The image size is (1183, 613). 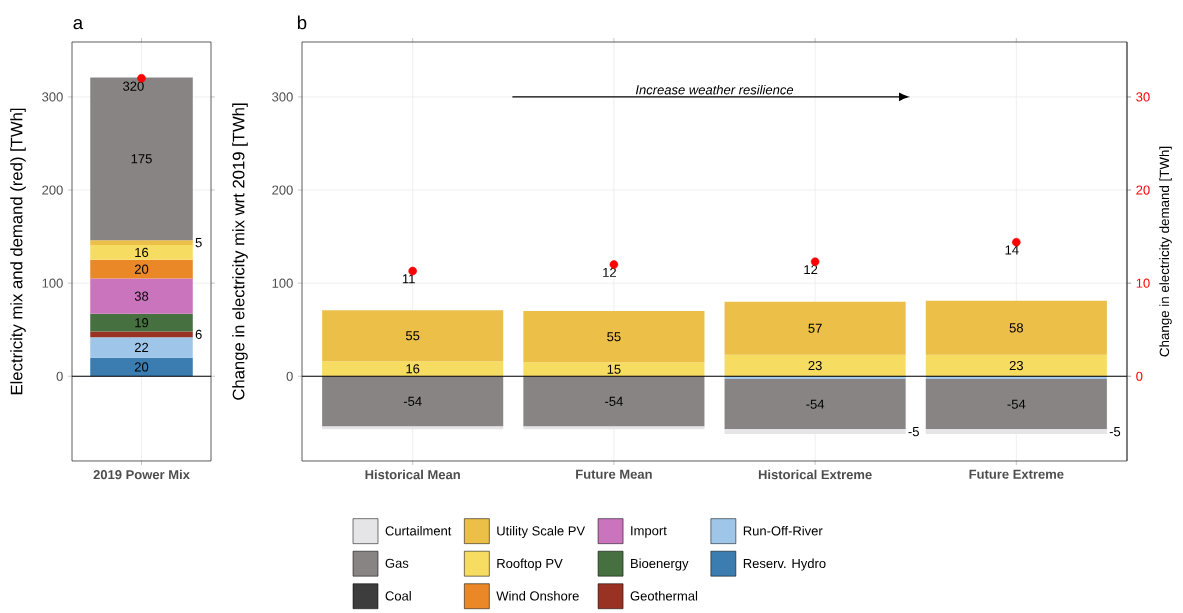 What do you see at coordinates (664, 596) in the screenshot?
I see `legend-label: Geothermal` at bounding box center [664, 596].